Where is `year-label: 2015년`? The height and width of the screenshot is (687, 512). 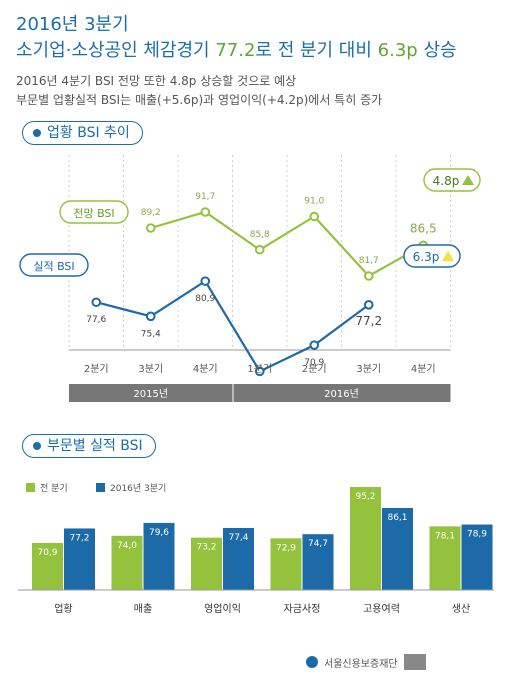
year-label: 2015년 is located at coordinates (150, 394).